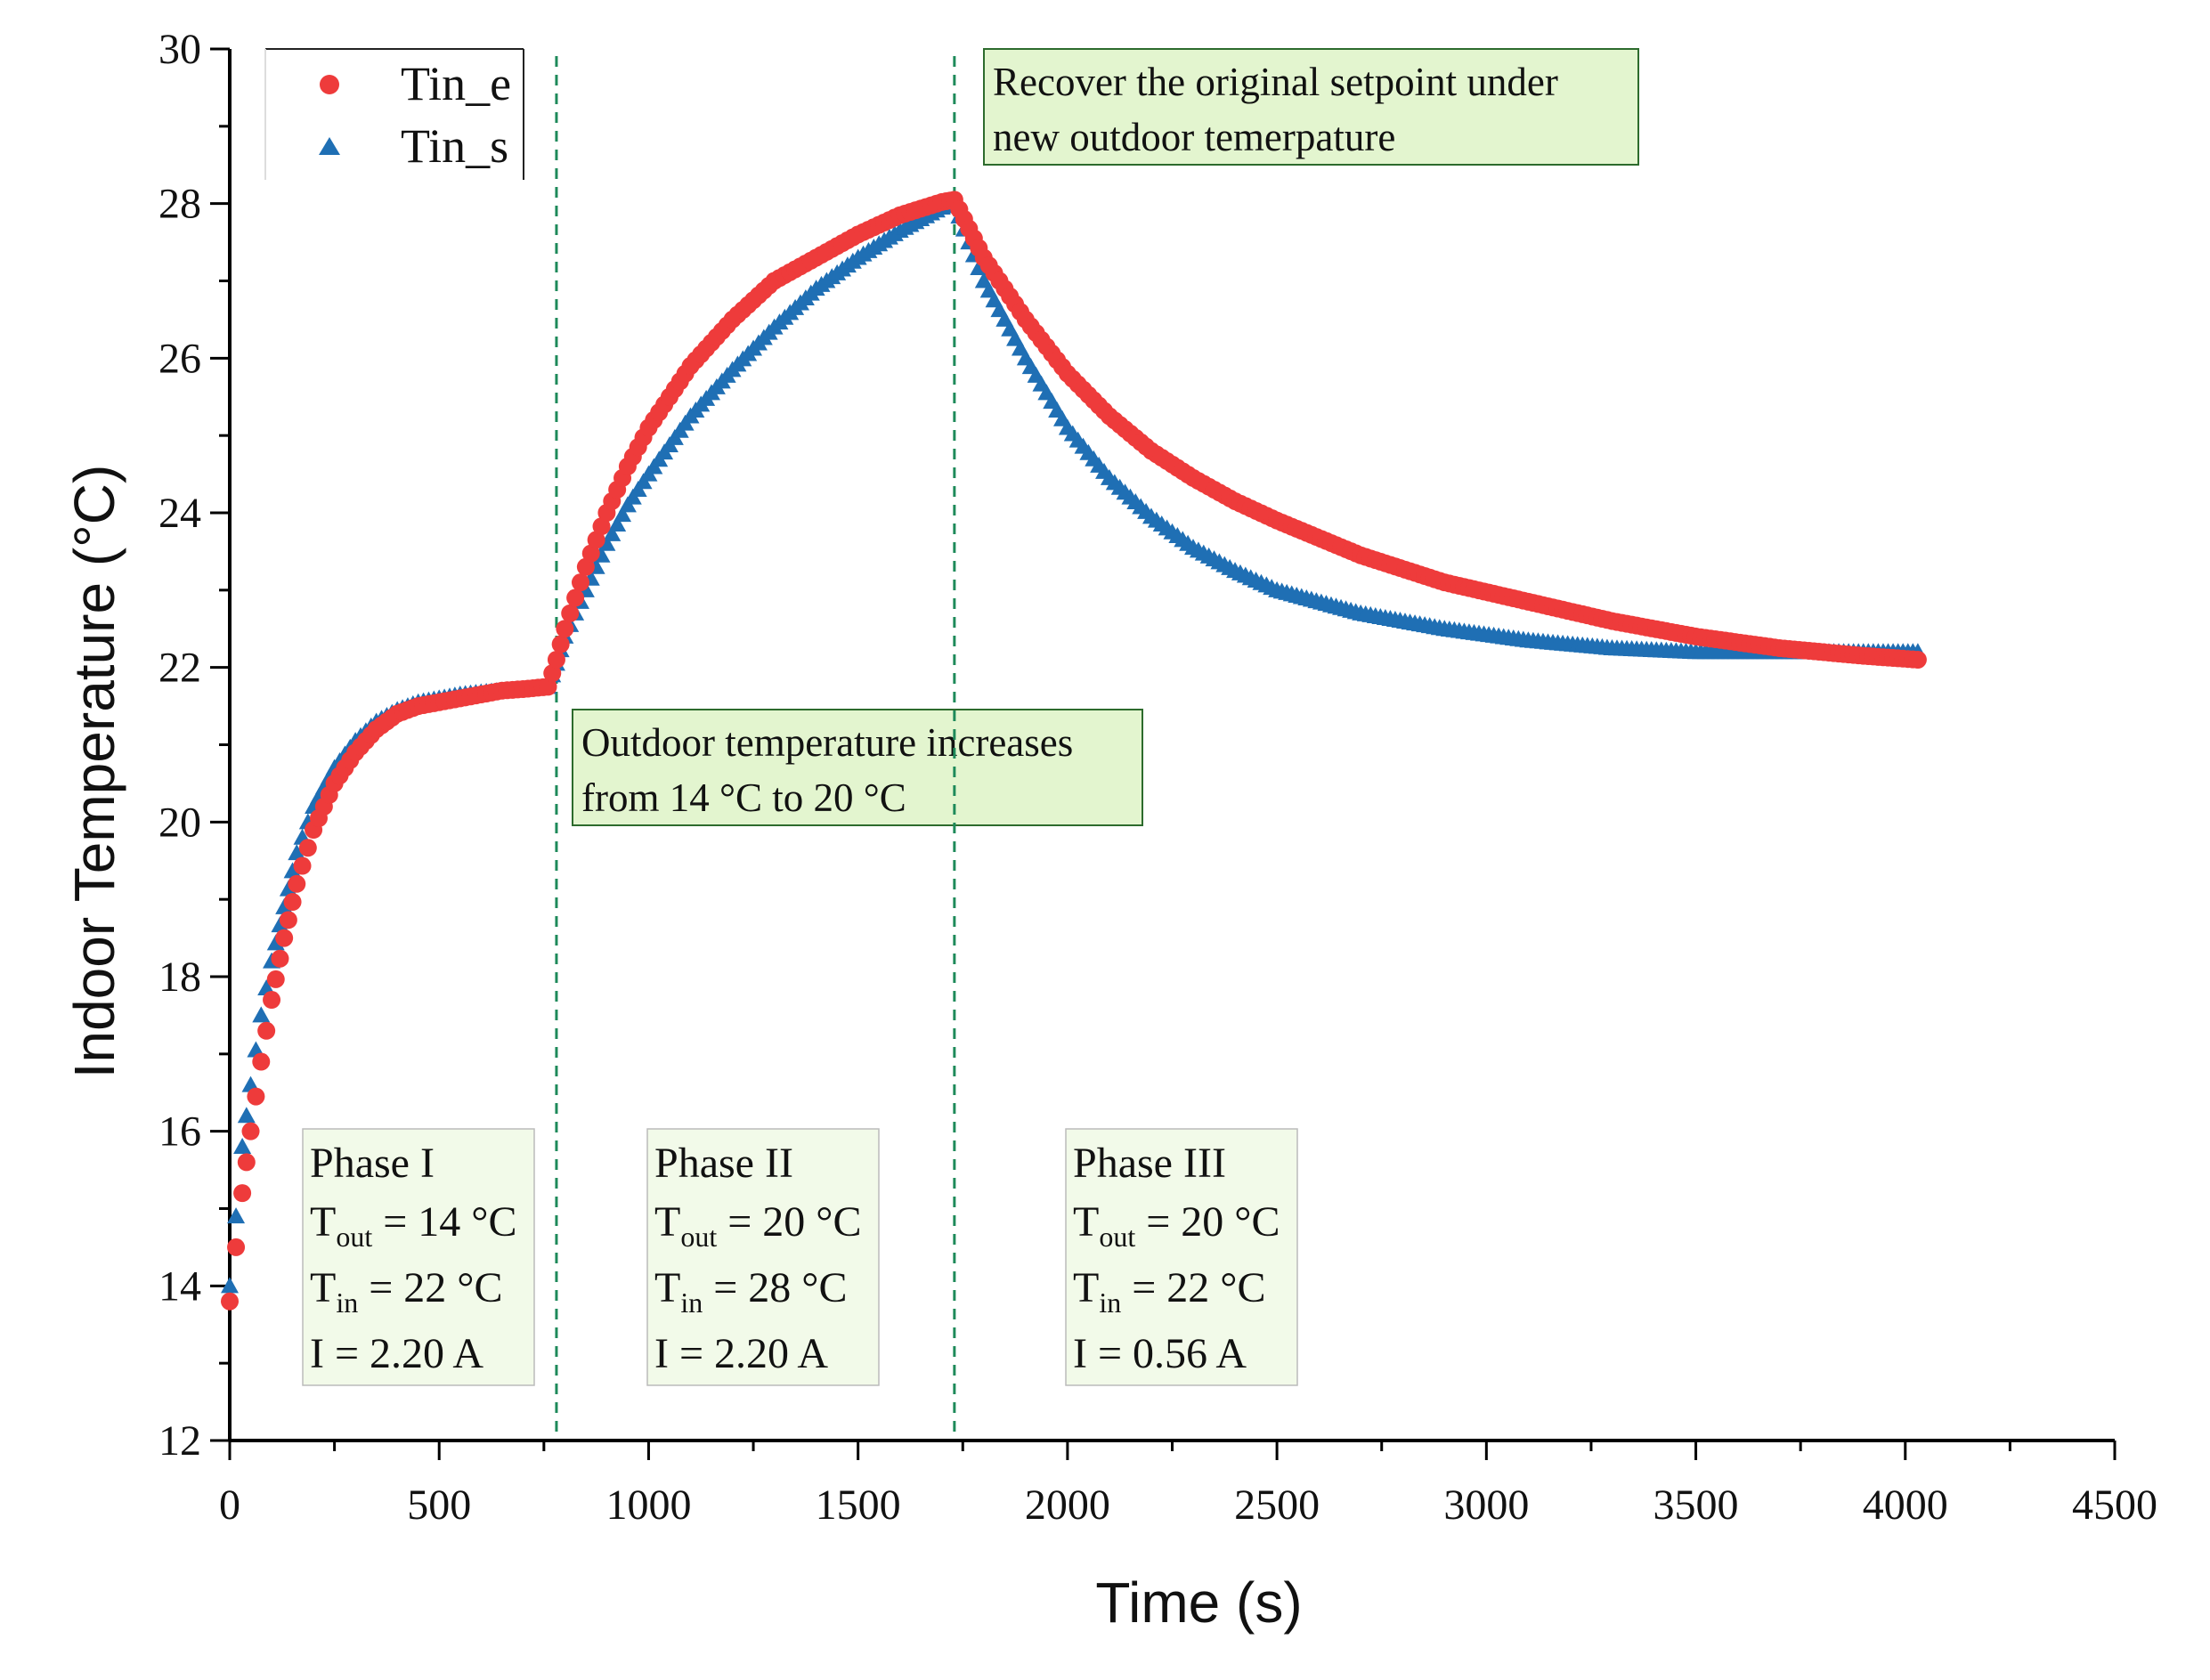  I want to click on y-tick-label: 14, so click(179, 1286).